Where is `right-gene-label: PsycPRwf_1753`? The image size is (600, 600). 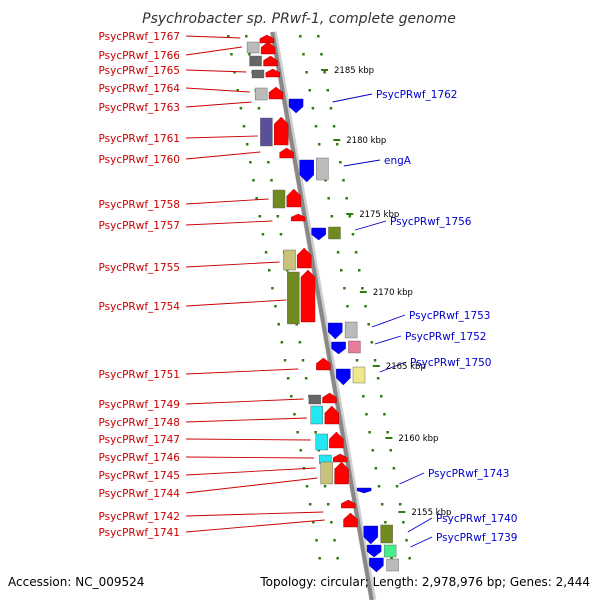
right-gene-label: PsycPRwf_1753 is located at coordinates (450, 316).